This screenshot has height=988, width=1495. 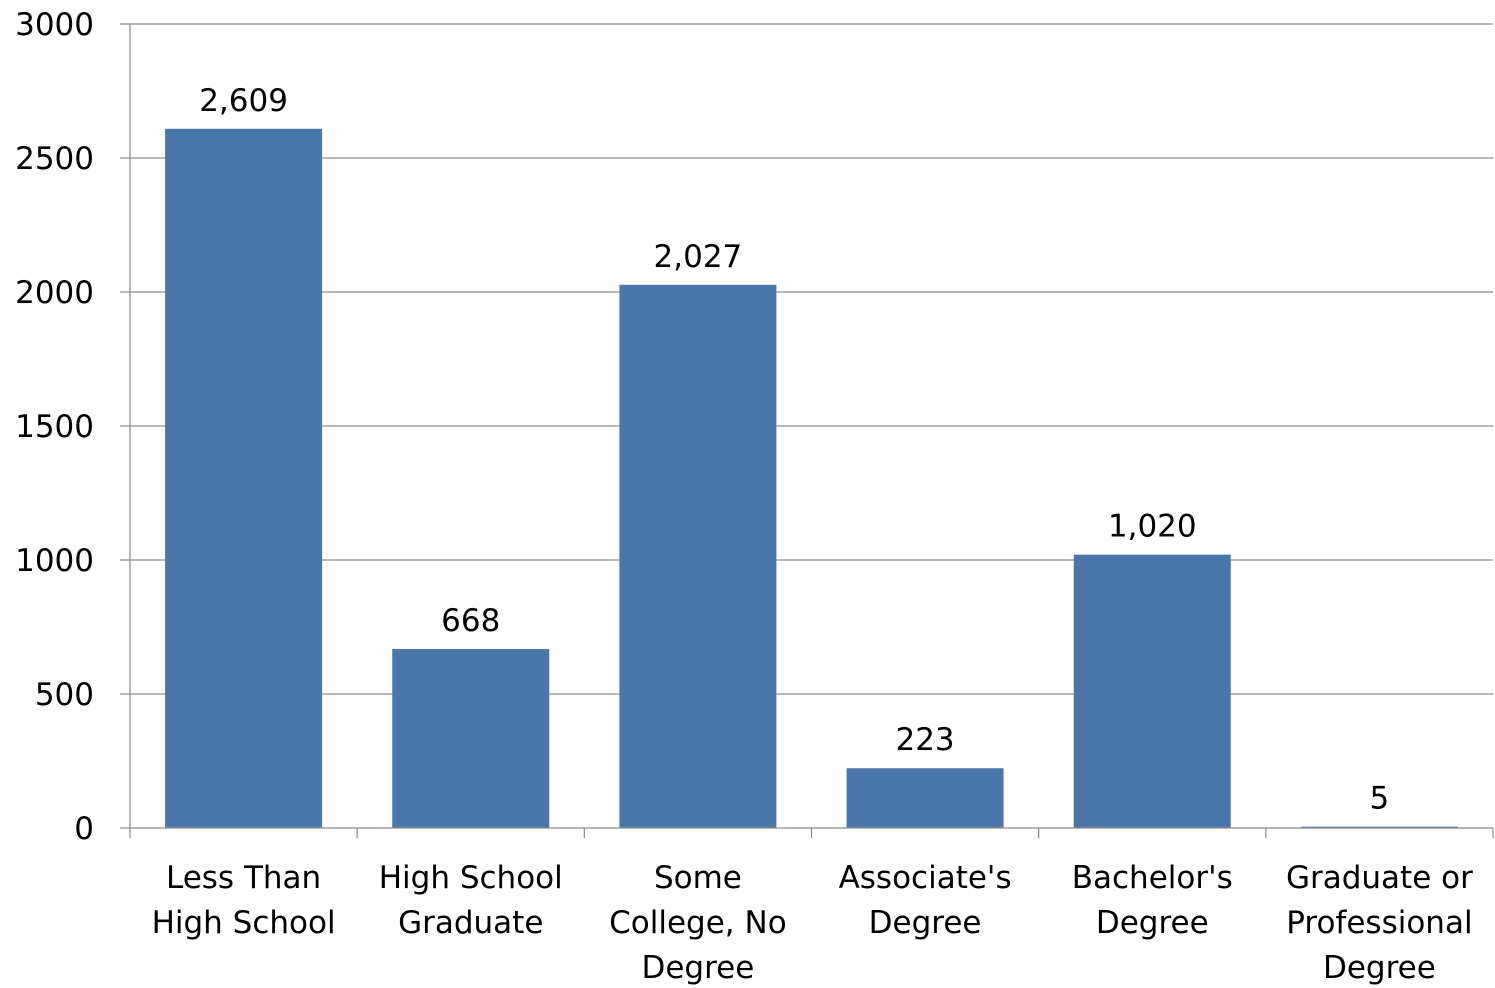 I want to click on data-label: 5, so click(x=1380, y=799).